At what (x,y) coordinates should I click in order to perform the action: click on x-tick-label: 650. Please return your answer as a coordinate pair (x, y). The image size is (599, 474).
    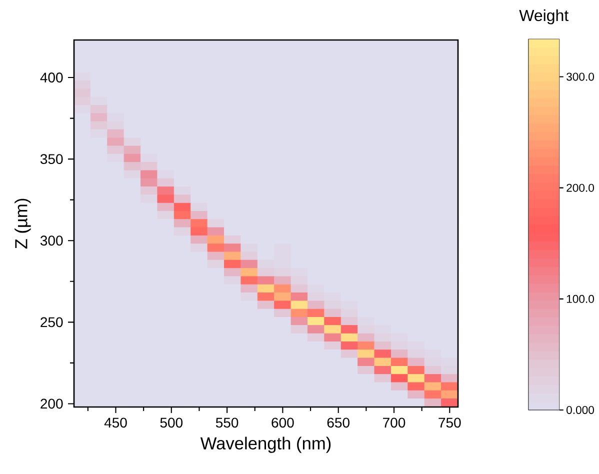
    Looking at the image, I should click on (338, 423).